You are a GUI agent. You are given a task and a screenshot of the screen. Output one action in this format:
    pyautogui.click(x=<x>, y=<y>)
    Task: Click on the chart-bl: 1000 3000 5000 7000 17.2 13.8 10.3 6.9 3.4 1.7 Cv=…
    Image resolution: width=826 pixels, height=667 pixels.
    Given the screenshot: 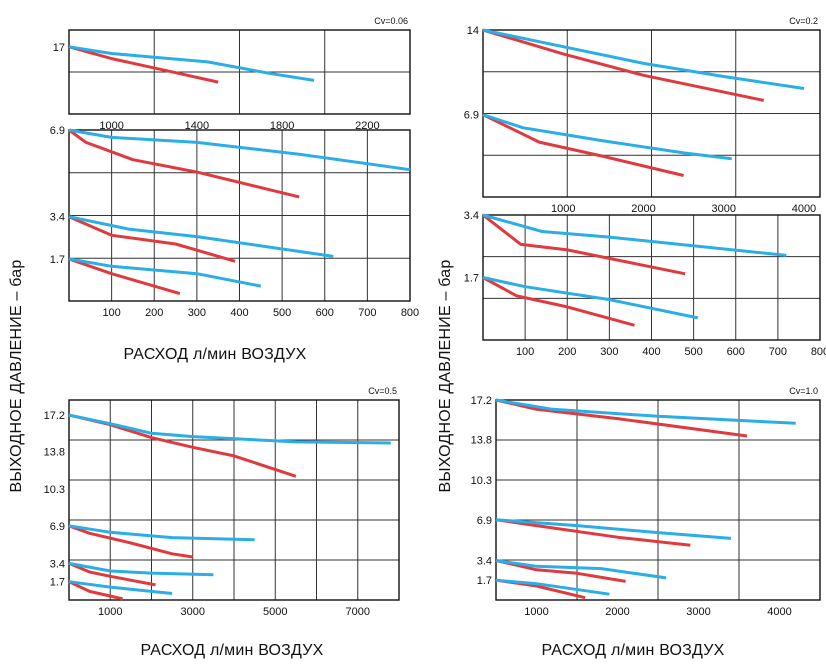 What is the action you would take?
    pyautogui.click(x=222, y=502)
    